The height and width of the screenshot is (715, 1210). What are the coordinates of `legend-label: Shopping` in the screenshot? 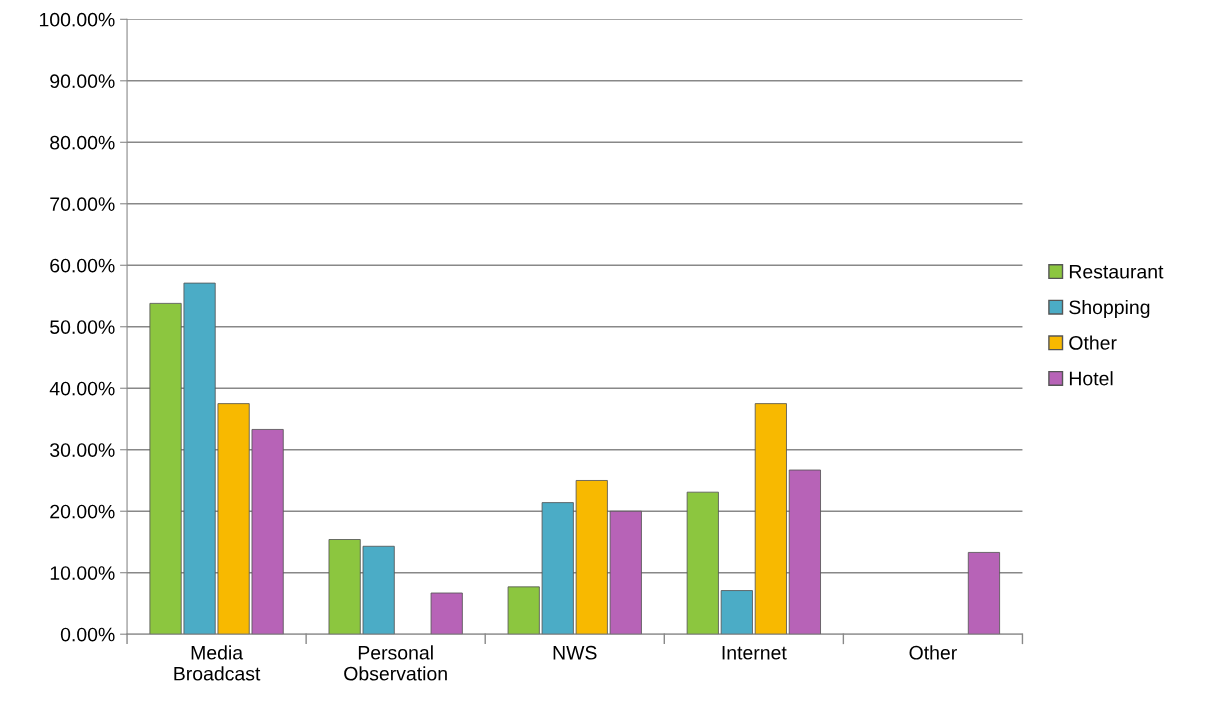 It's located at (1109, 309).